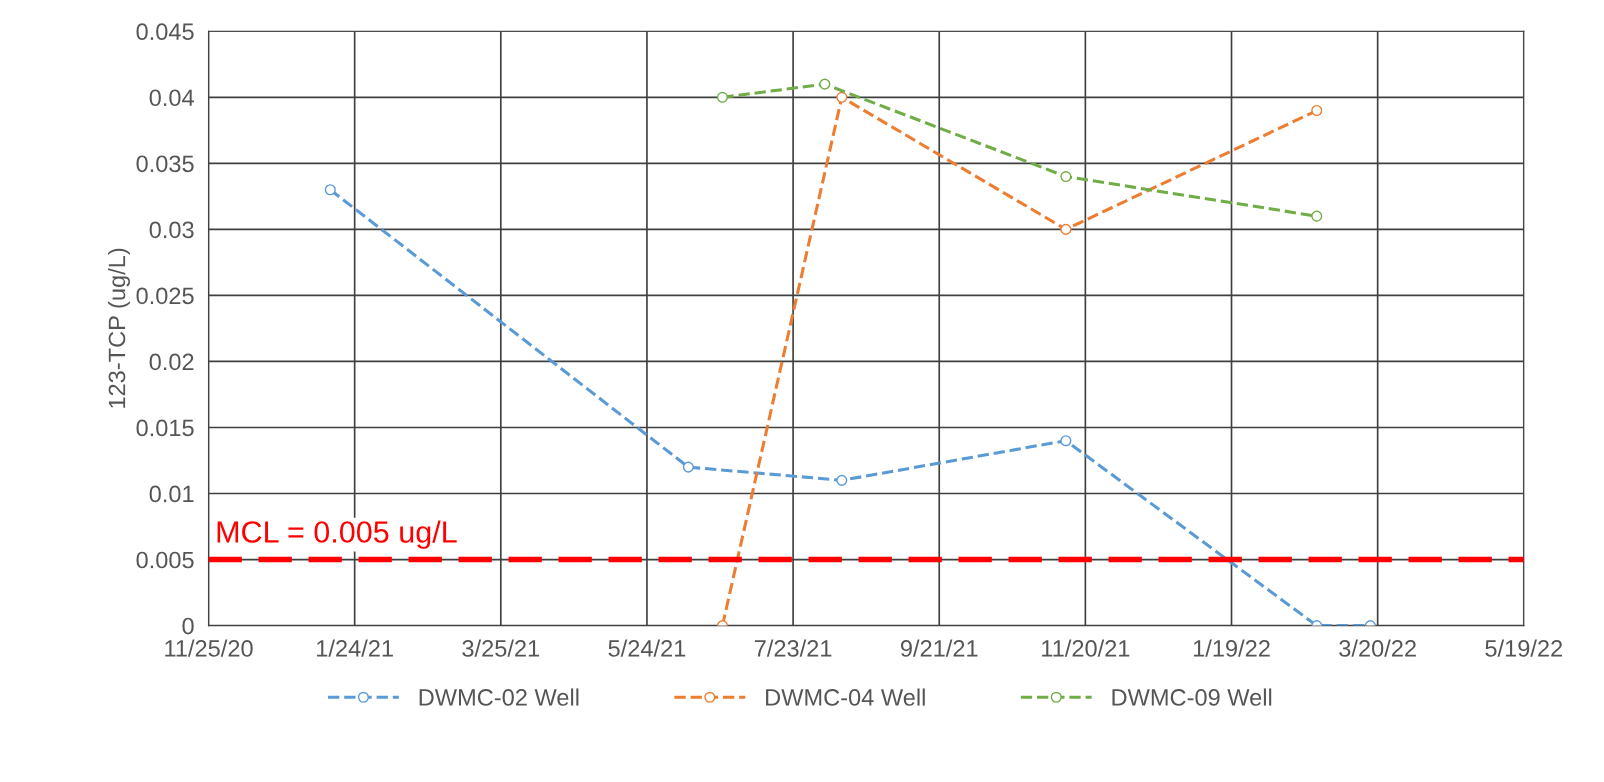 The image size is (1604, 782). I want to click on x-tick-label: 5/24/21, so click(647, 648).